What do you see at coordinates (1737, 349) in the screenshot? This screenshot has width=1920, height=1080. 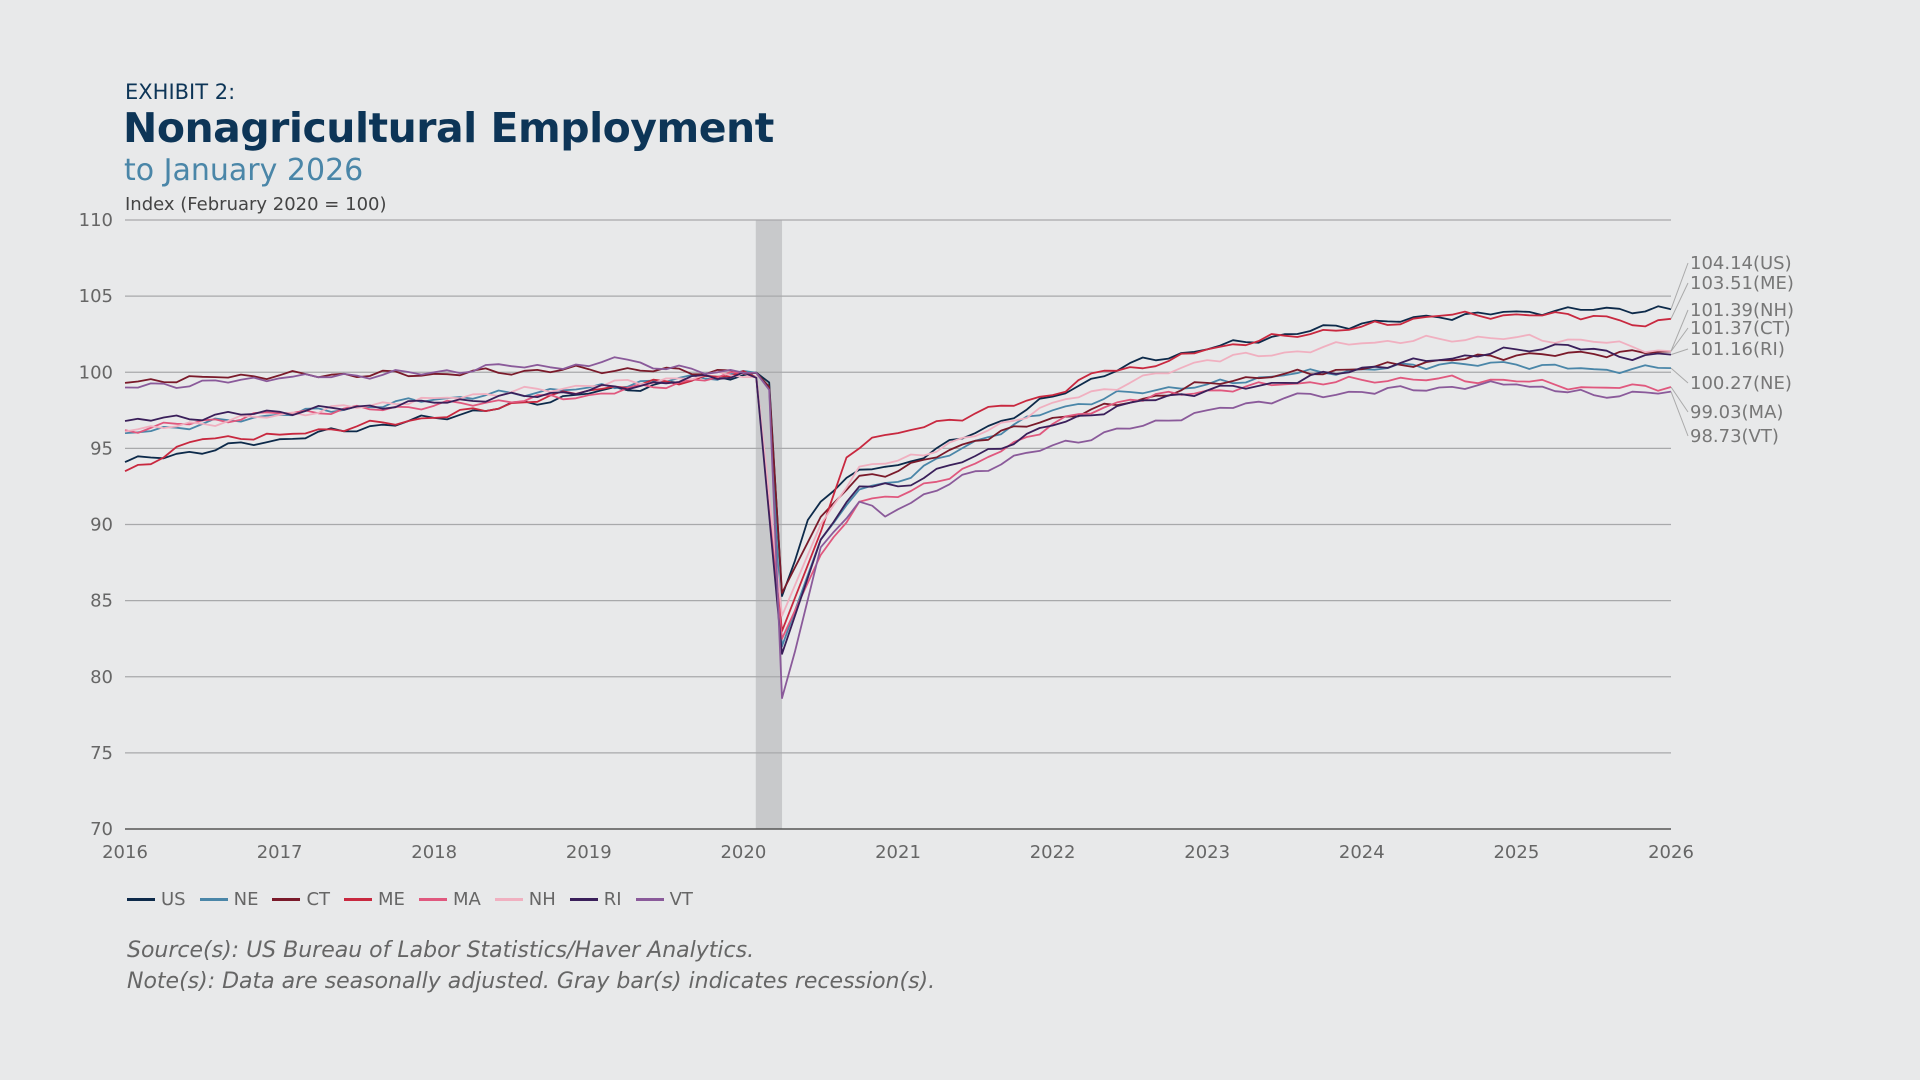 I see `end-label-ri: 101.16(RI)` at bounding box center [1737, 349].